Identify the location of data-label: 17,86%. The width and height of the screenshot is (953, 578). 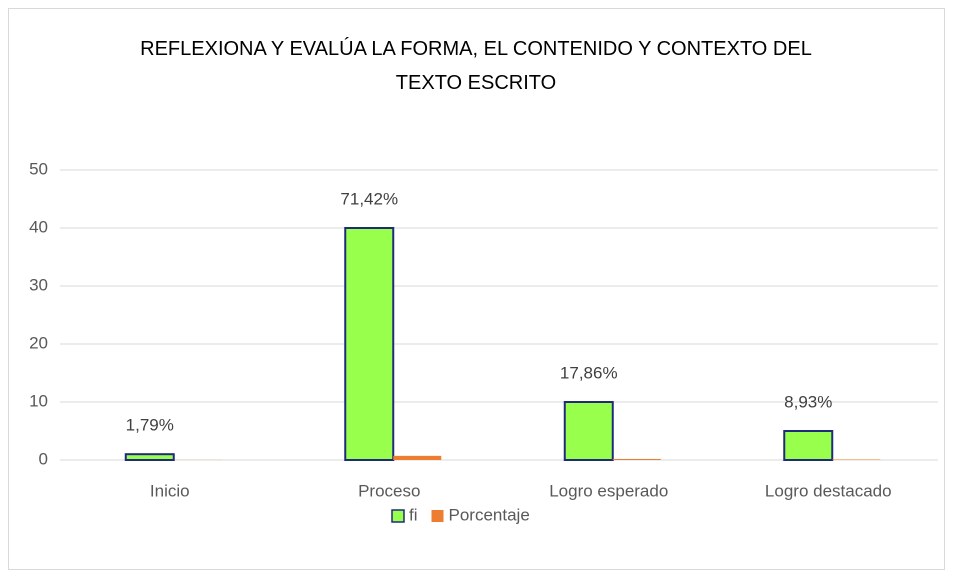
(589, 372).